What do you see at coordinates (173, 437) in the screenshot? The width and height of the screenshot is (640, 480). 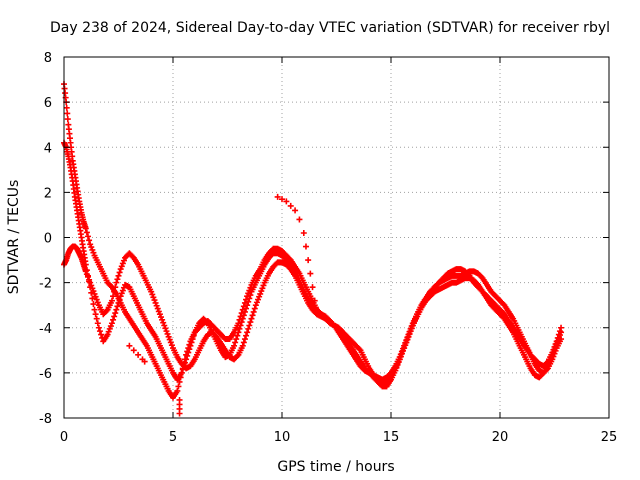 I see `x-tick-label: 5` at bounding box center [173, 437].